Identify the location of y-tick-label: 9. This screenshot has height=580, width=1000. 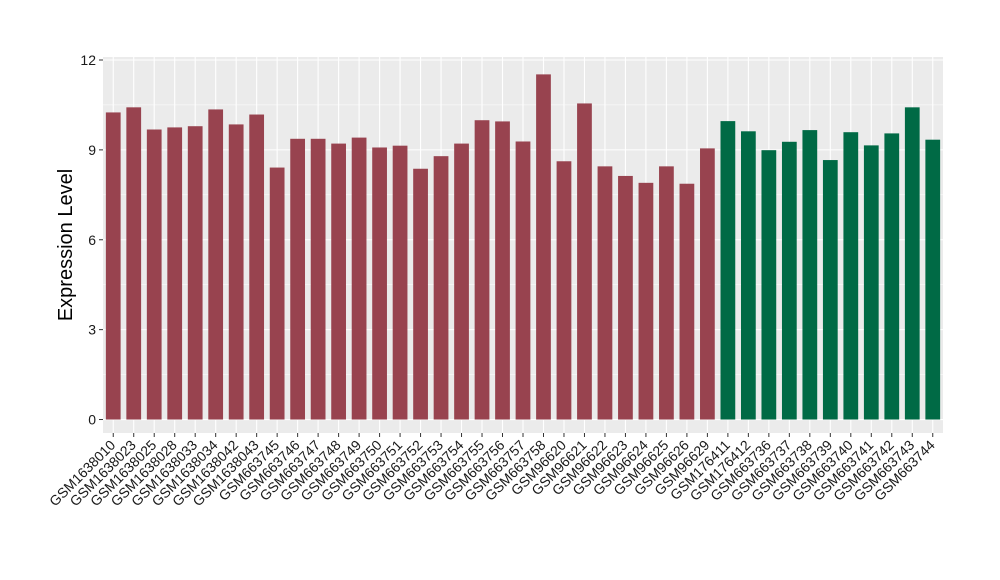
(92, 150).